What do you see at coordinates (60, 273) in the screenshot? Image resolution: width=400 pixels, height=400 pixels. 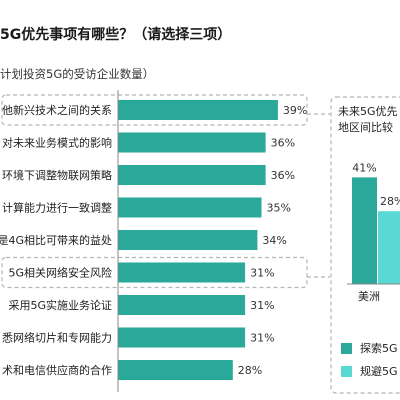 I see `category-label: 5G相关网络安全风险` at bounding box center [60, 273].